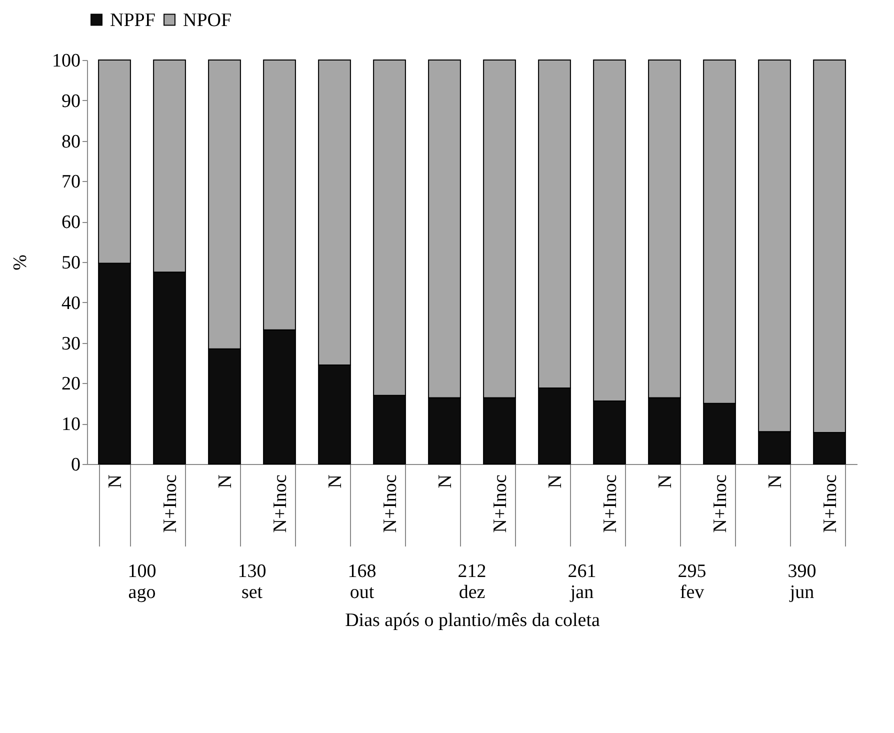  What do you see at coordinates (71, 101) in the screenshot?
I see `y-tick-label: 90` at bounding box center [71, 101].